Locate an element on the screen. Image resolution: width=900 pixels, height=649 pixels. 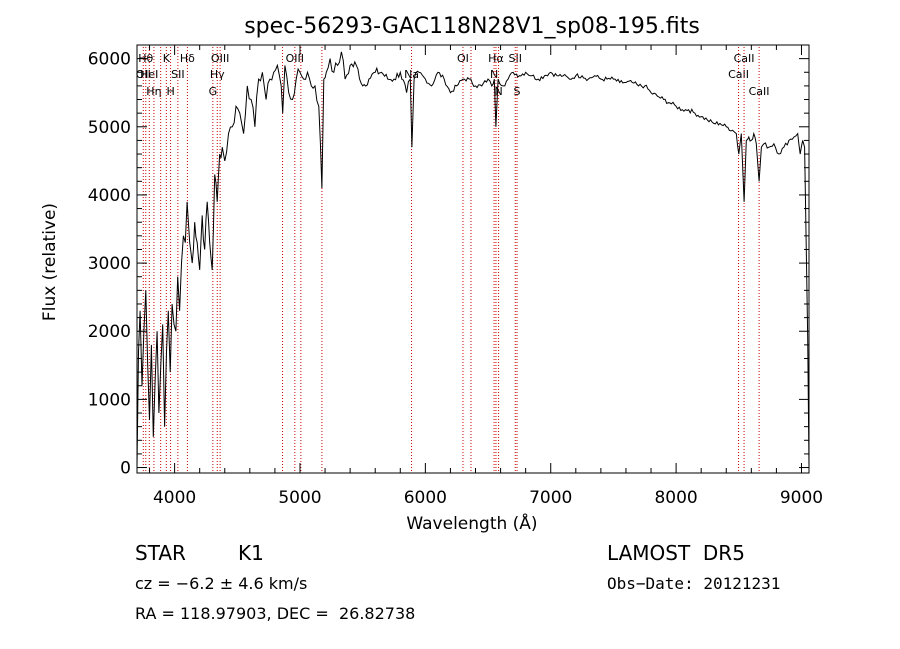
x-axis-label: Wavelength (Å) is located at coordinates (471, 523).